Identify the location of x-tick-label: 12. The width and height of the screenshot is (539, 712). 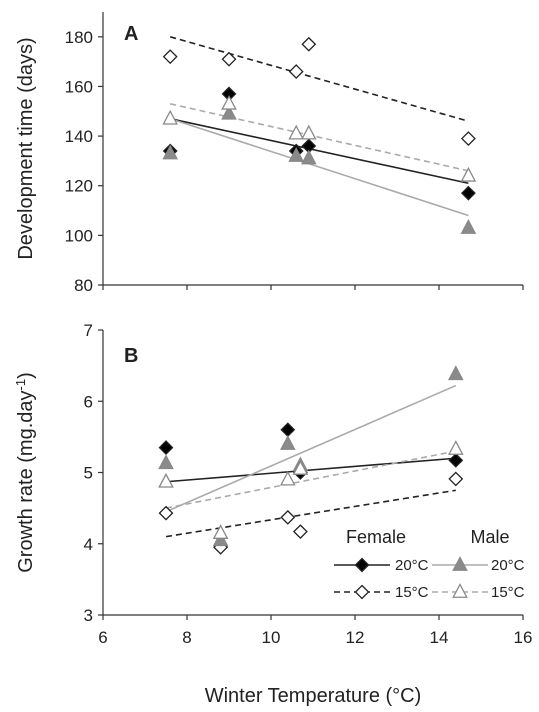
(355, 637).